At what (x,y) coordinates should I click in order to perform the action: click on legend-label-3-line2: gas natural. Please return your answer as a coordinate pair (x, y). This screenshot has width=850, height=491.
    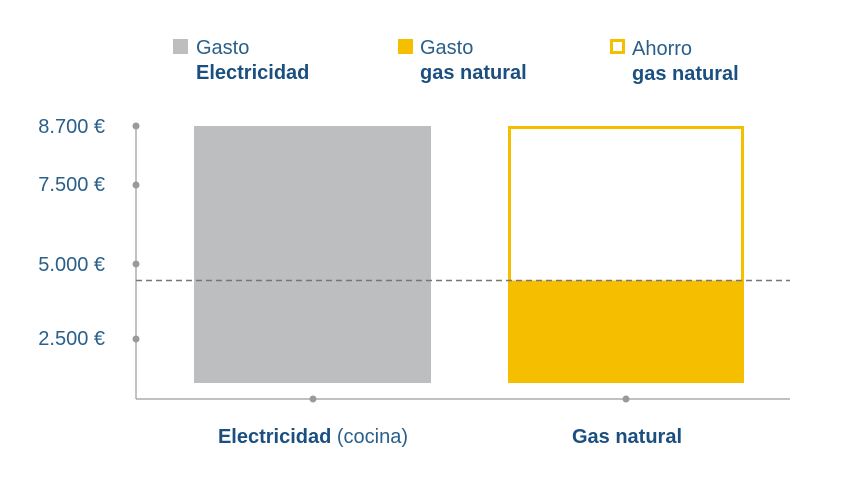
    Looking at the image, I should click on (685, 74).